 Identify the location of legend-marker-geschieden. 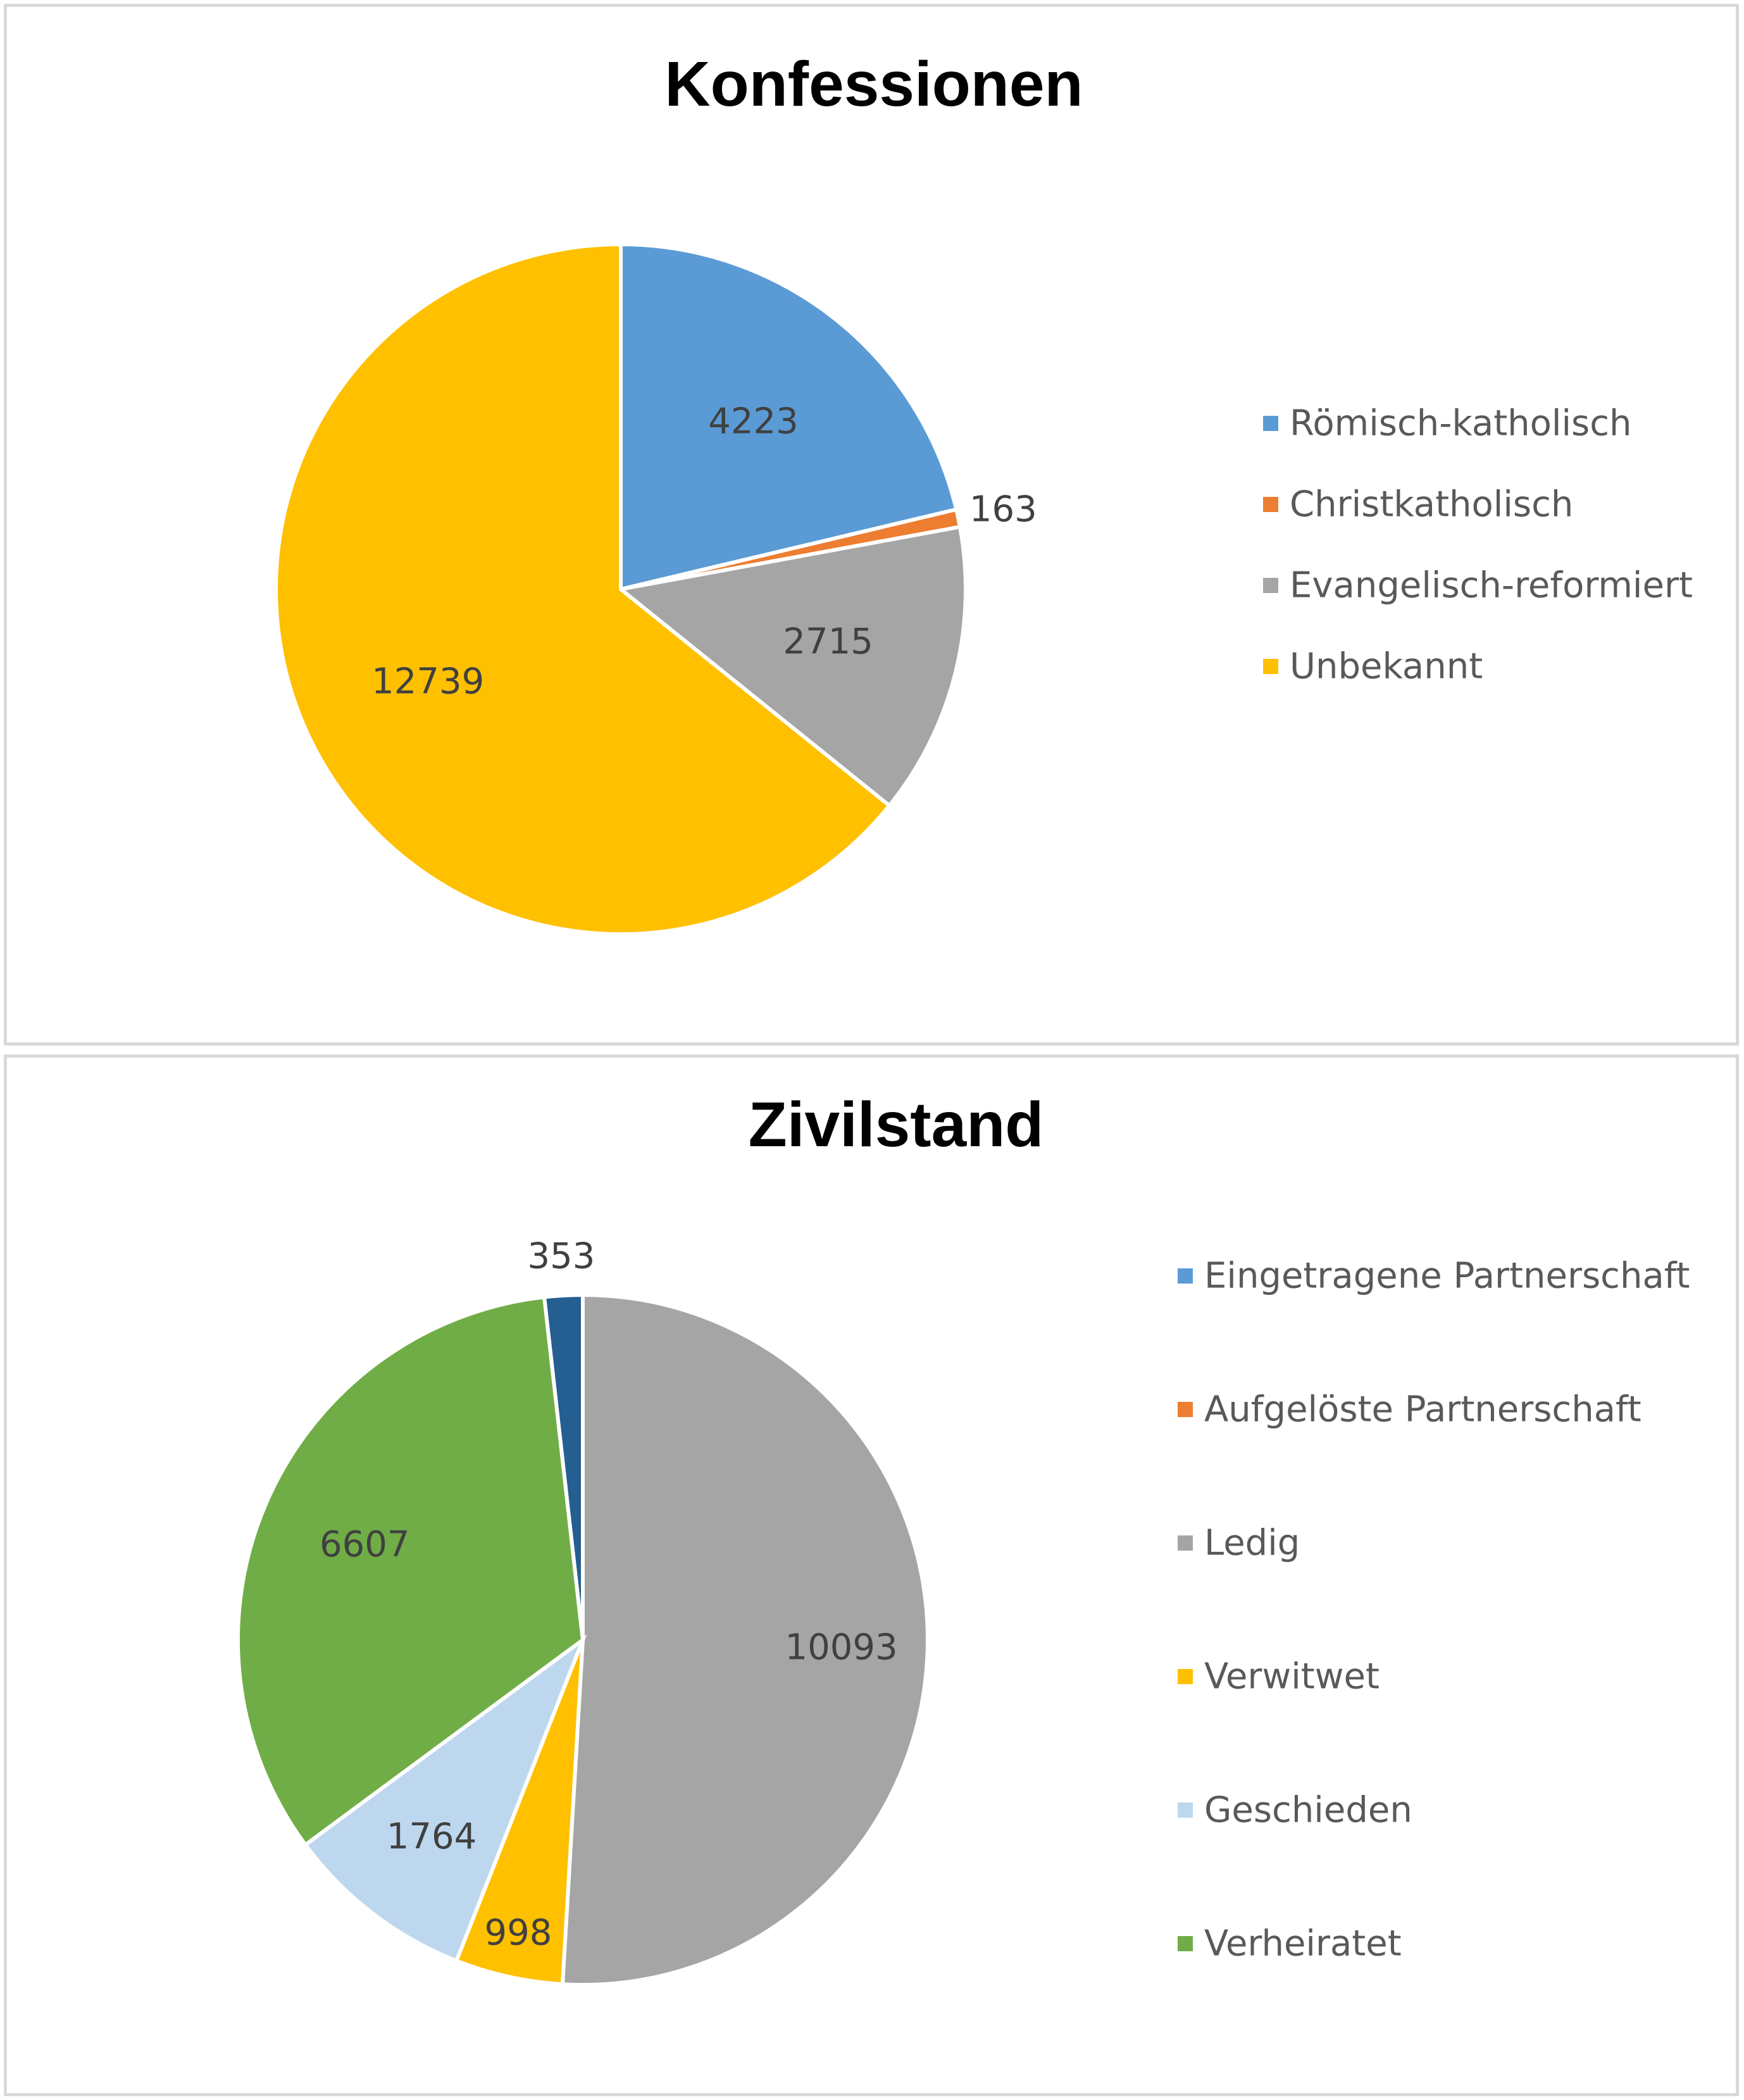
(1185, 1811).